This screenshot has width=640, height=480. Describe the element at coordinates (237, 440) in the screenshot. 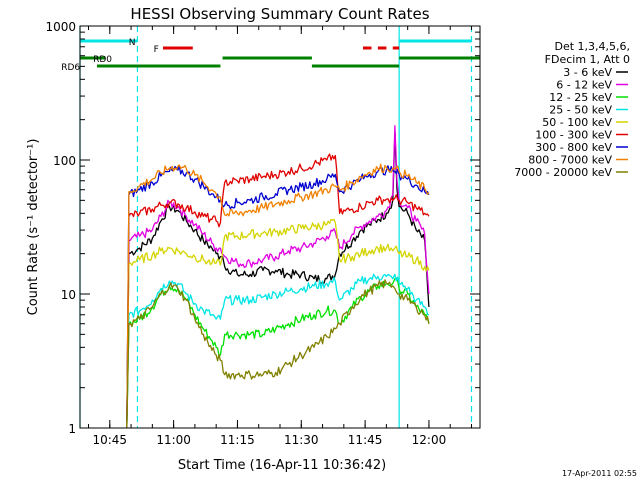

I see `x-tick-label-11-15: 11:15` at that location.